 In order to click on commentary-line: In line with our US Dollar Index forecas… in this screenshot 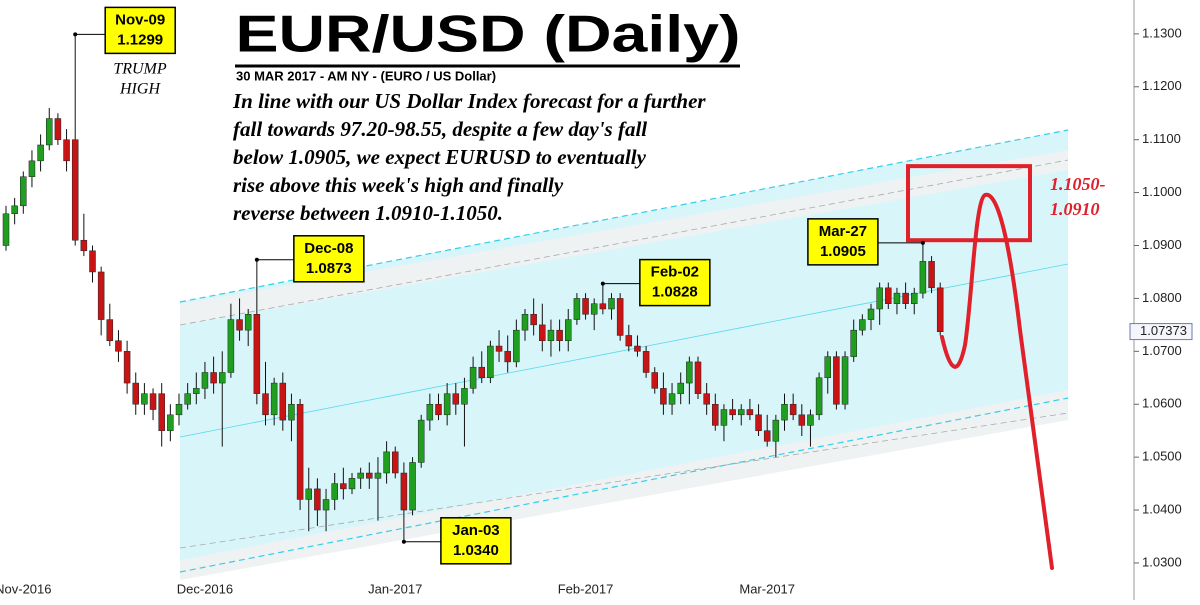, I will do `click(469, 101)`.